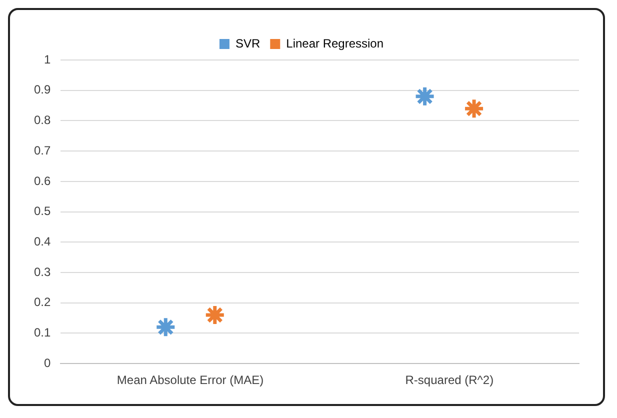 The width and height of the screenshot is (617, 418). What do you see at coordinates (42, 181) in the screenshot?
I see `y-tick-label: 0.6` at bounding box center [42, 181].